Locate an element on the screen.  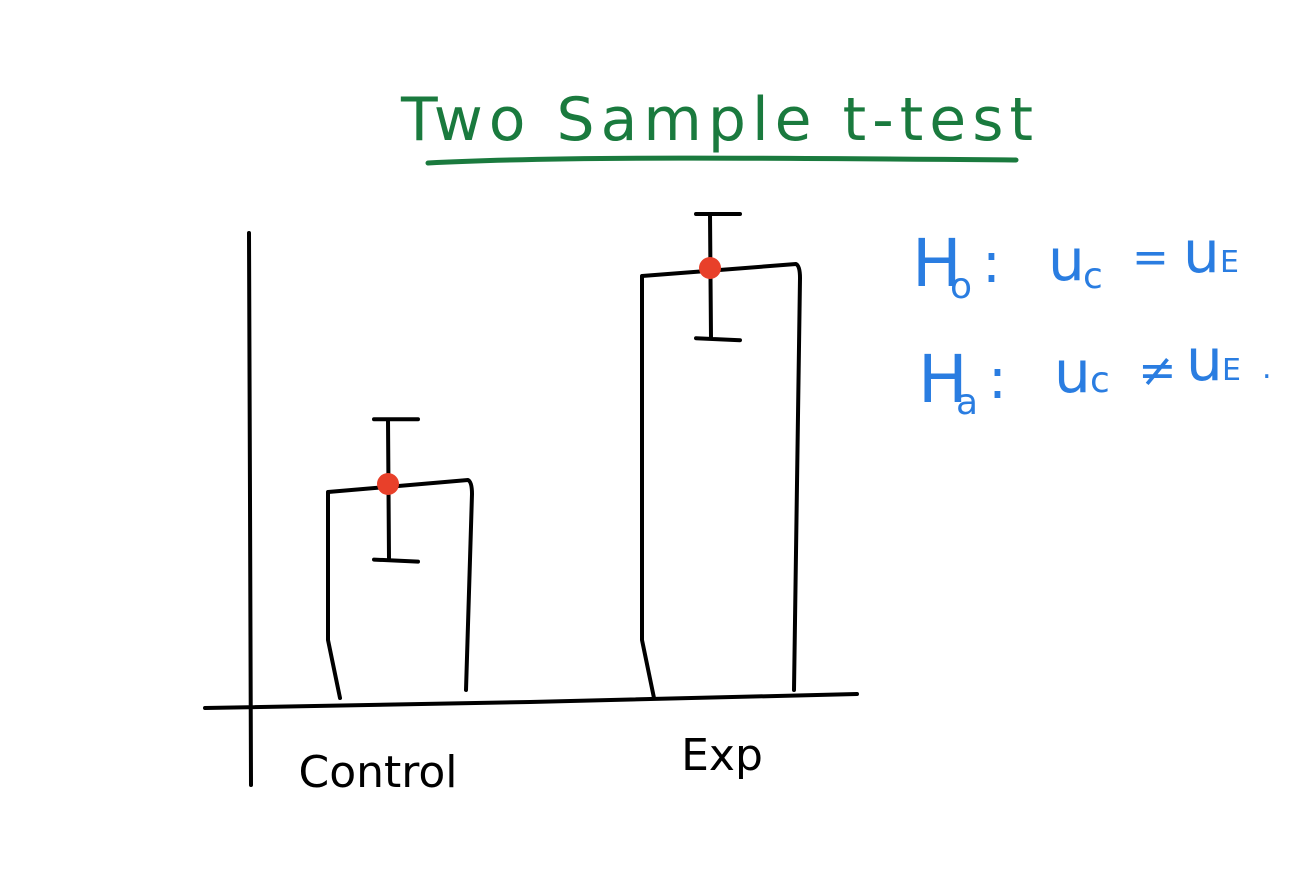
null-hypothesis: H o : u c = u E is located at coordinates (1075, 262).